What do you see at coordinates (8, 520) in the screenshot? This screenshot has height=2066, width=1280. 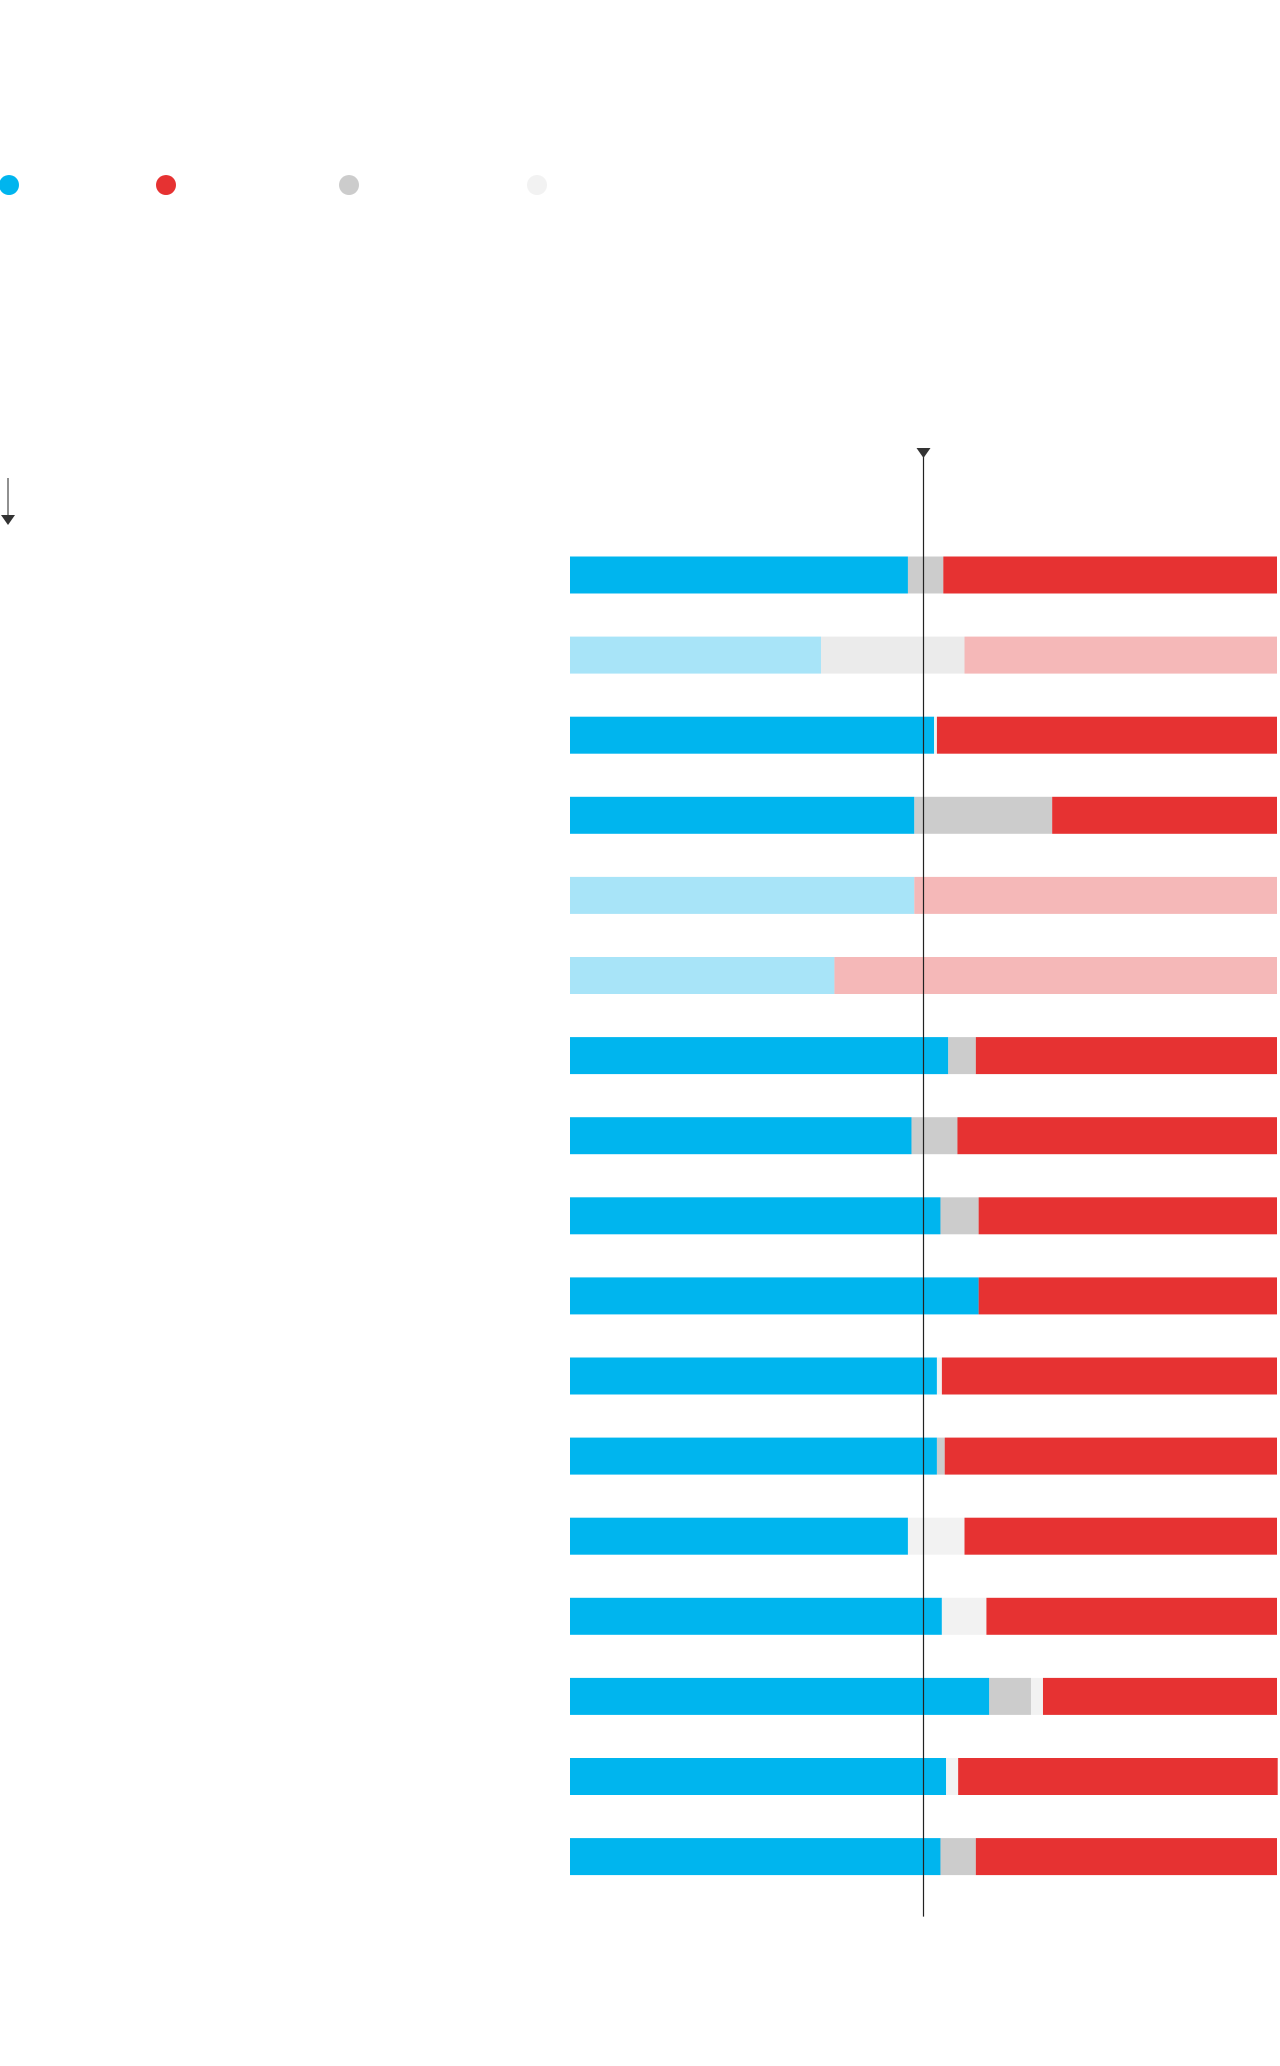 I see `sort-arrow-head` at bounding box center [8, 520].